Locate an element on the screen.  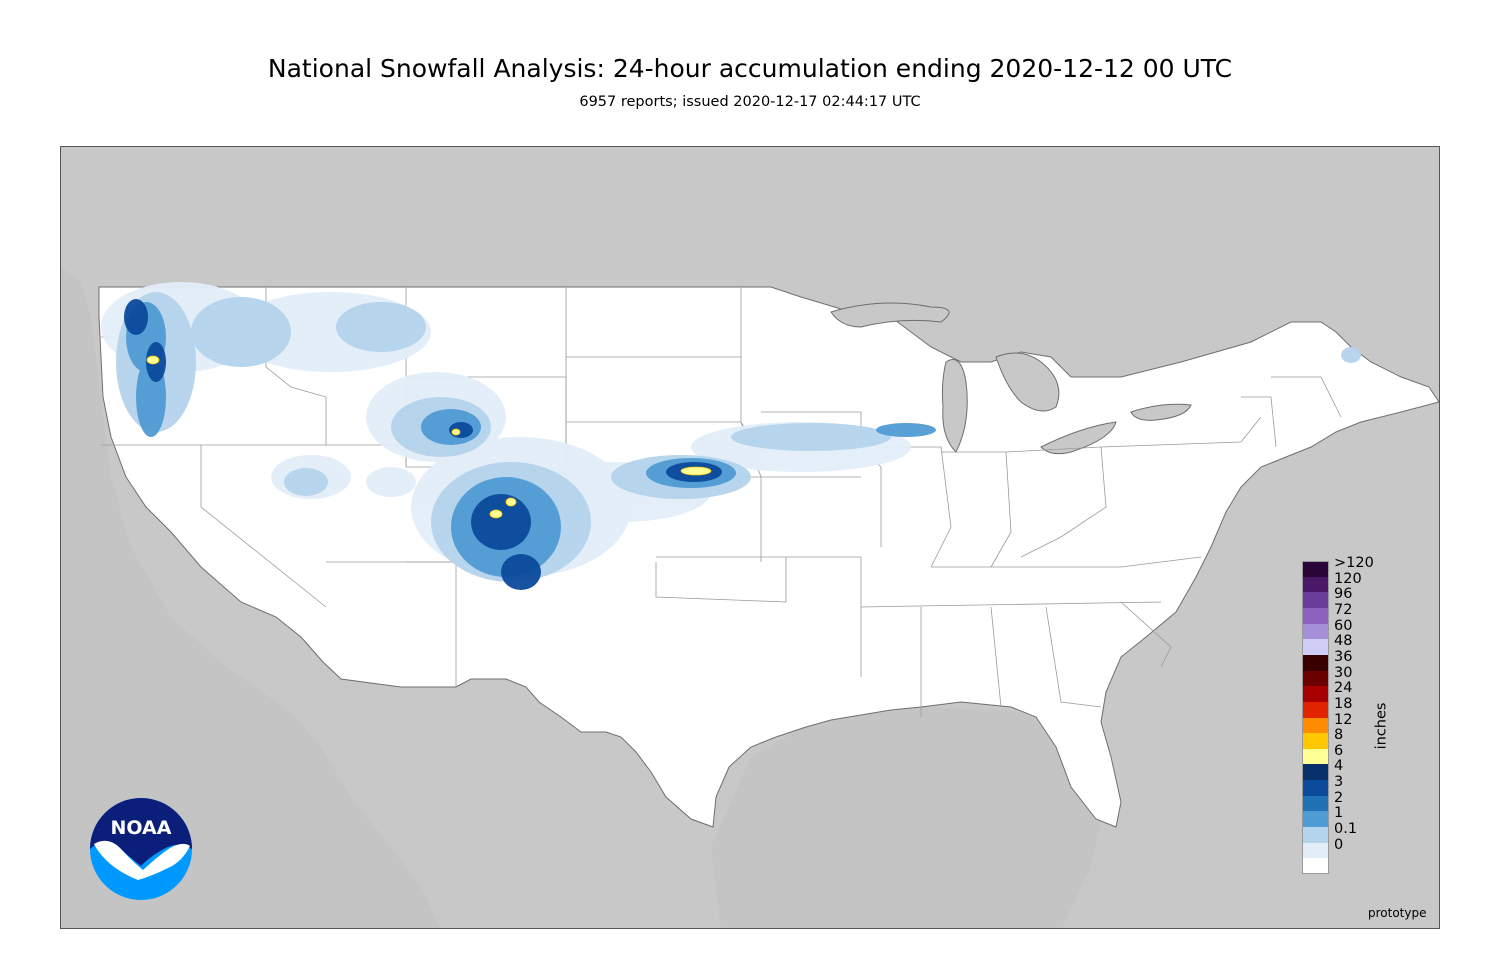
lake-huron is located at coordinates (1027, 382).